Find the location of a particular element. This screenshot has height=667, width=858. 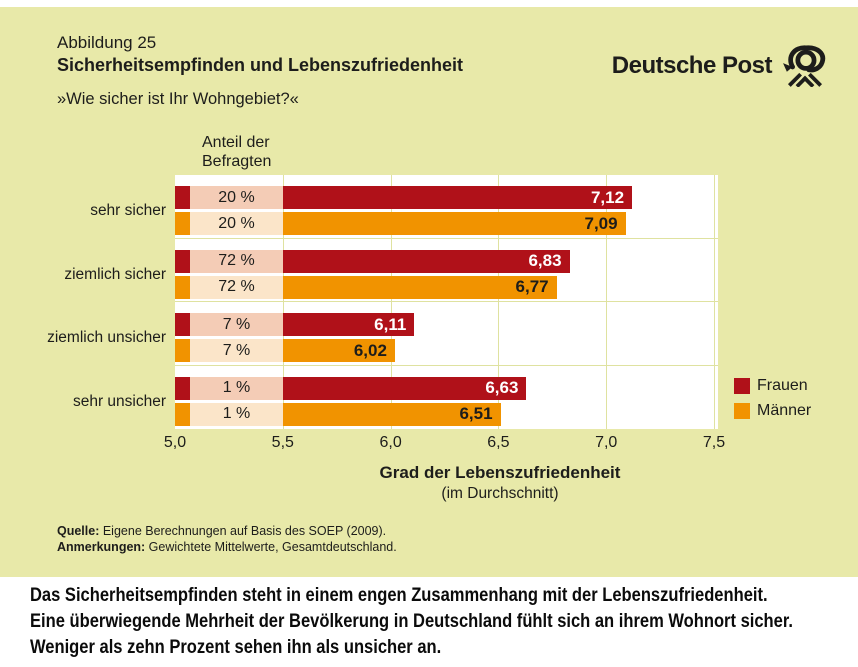

figure-label: Abbildung 25 is located at coordinates (107, 42).